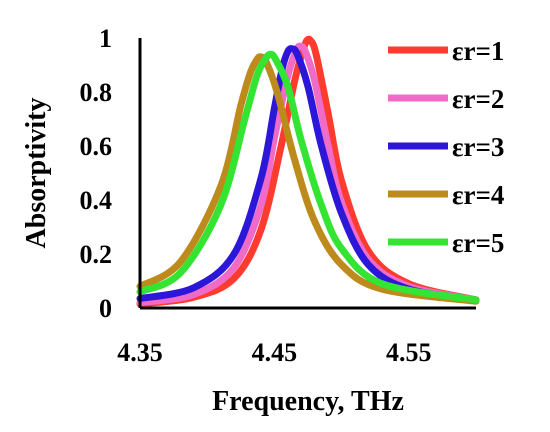 This screenshot has width=550, height=432. What do you see at coordinates (478, 147) in the screenshot?
I see `legend-label: εr=3` at bounding box center [478, 147].